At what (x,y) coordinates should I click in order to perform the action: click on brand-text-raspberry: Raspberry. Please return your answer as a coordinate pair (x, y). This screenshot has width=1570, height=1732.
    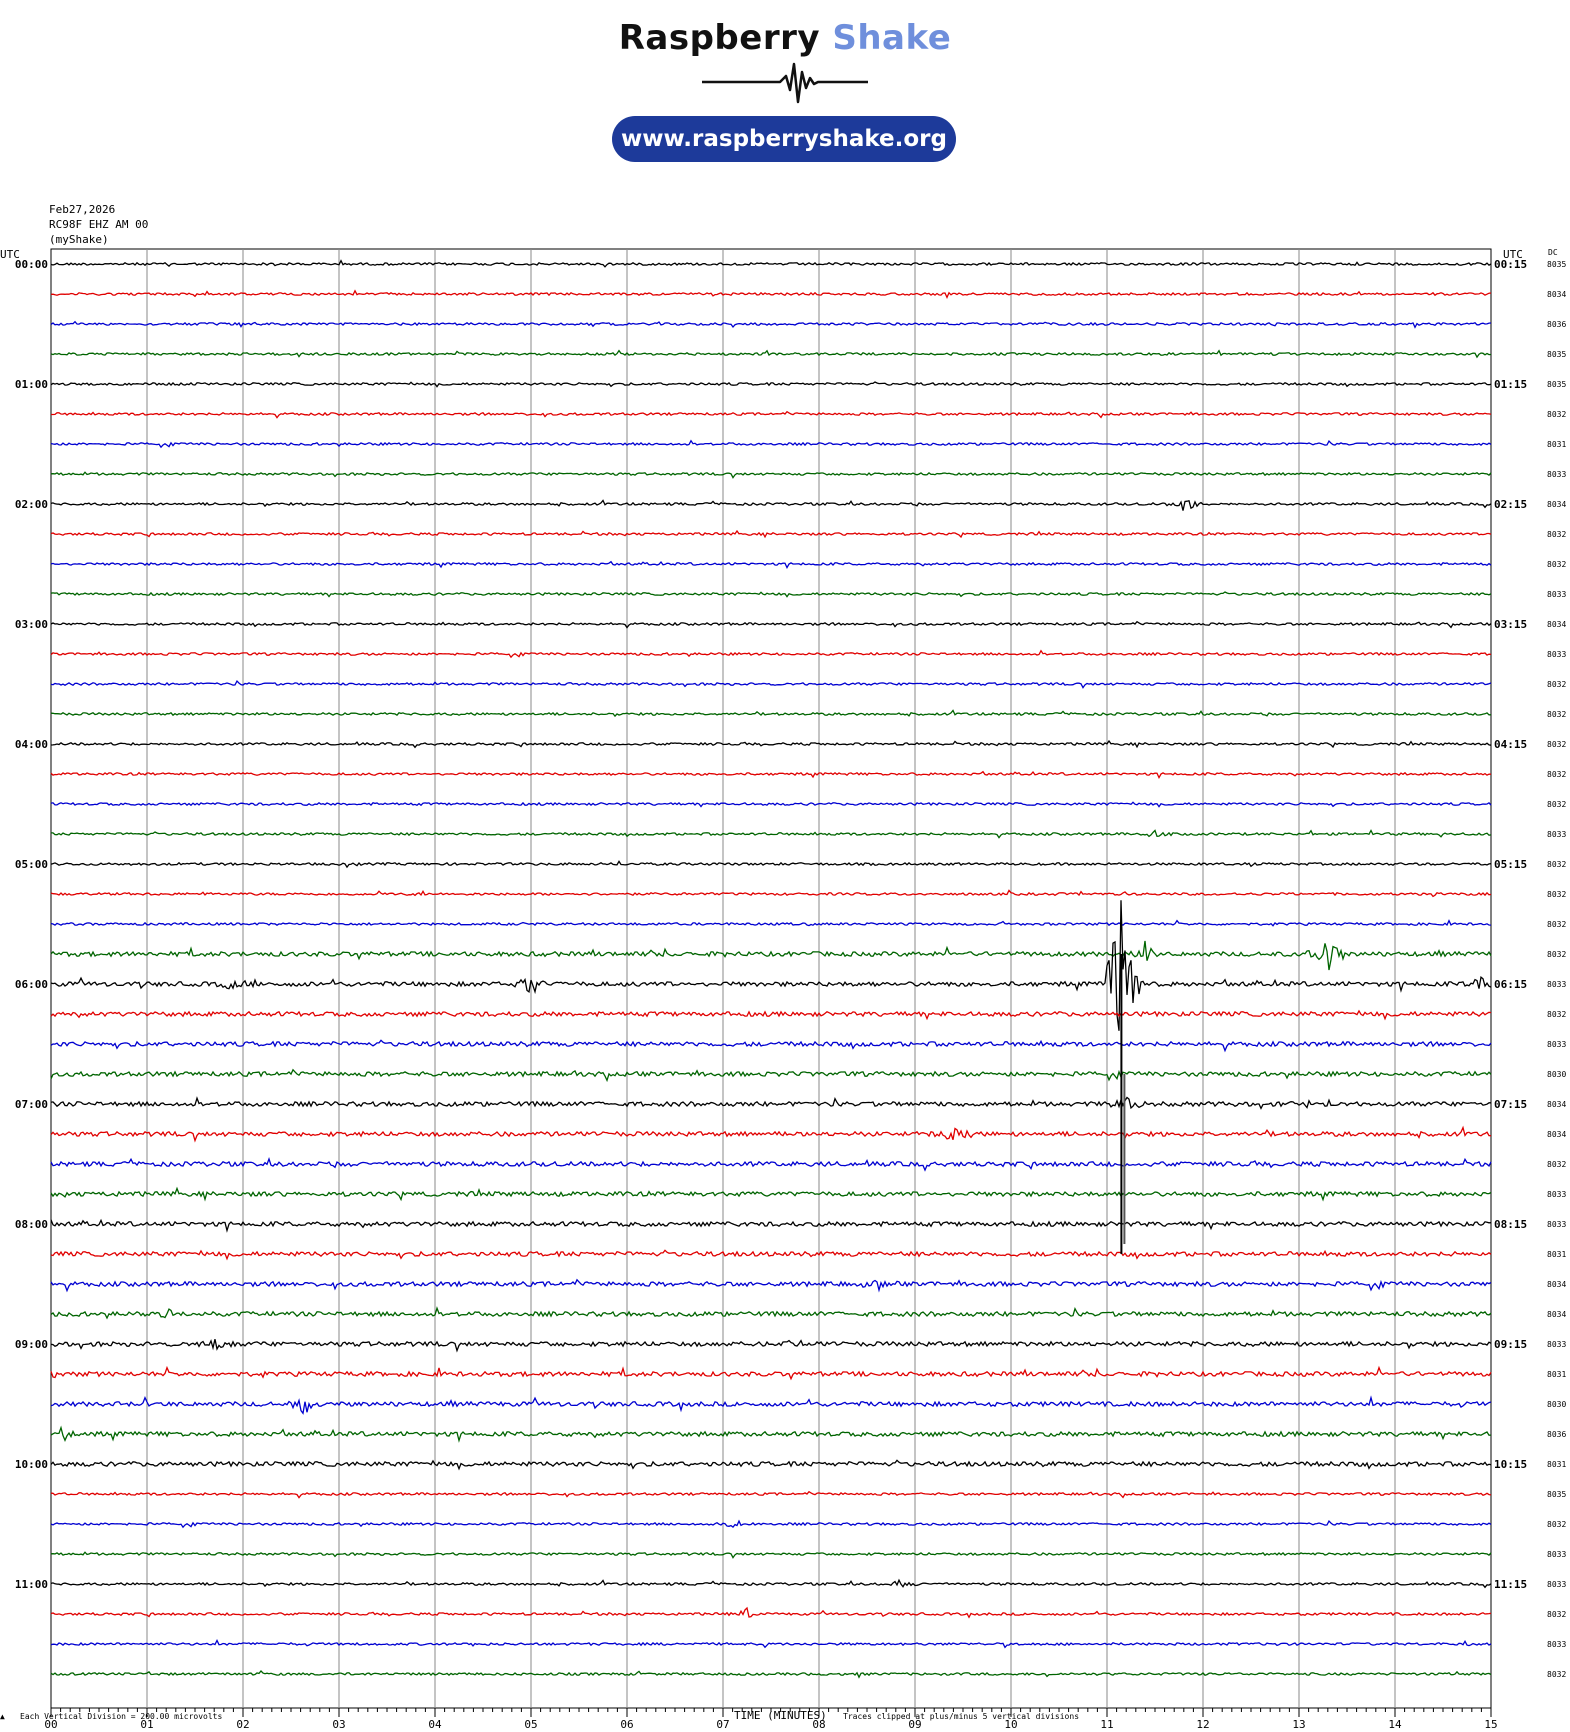
    Looking at the image, I should click on (719, 38).